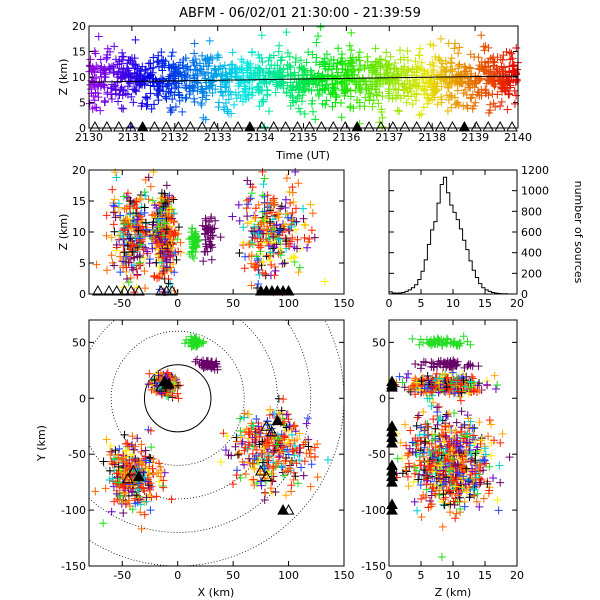 The height and width of the screenshot is (600, 600). What do you see at coordinates (63, 232) in the screenshot?
I see `x-z-ylabel: Z (km)` at bounding box center [63, 232].